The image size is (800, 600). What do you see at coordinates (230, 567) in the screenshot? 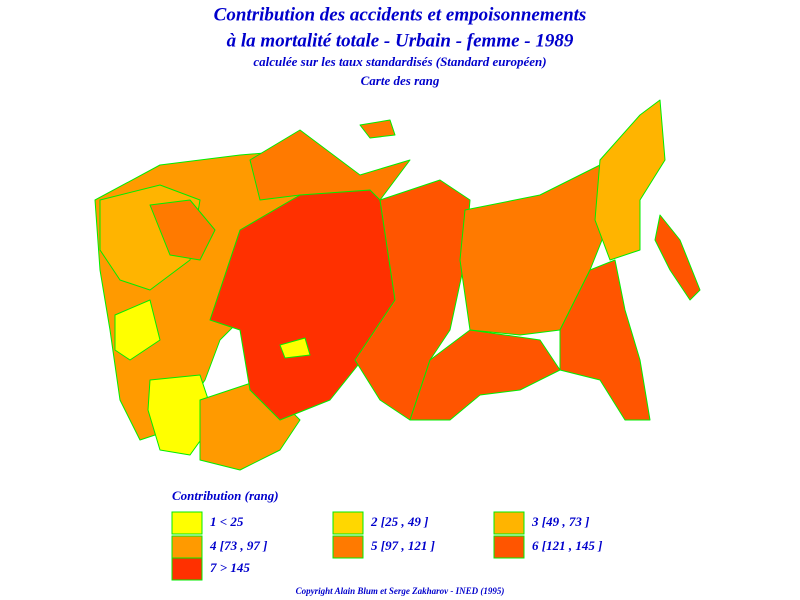
I see `legend-label: 7 > 145` at bounding box center [230, 567].